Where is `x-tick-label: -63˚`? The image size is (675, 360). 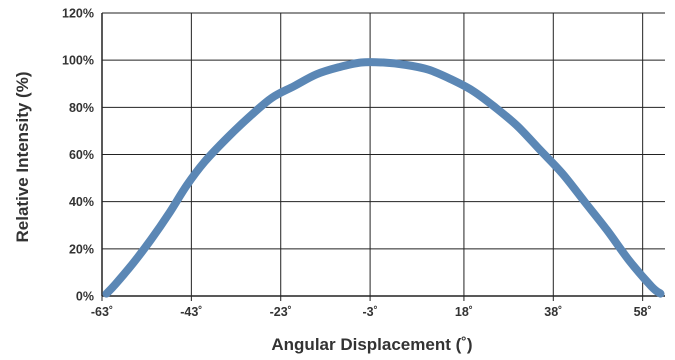 x-tick-label: -63˚ is located at coordinates (102, 312).